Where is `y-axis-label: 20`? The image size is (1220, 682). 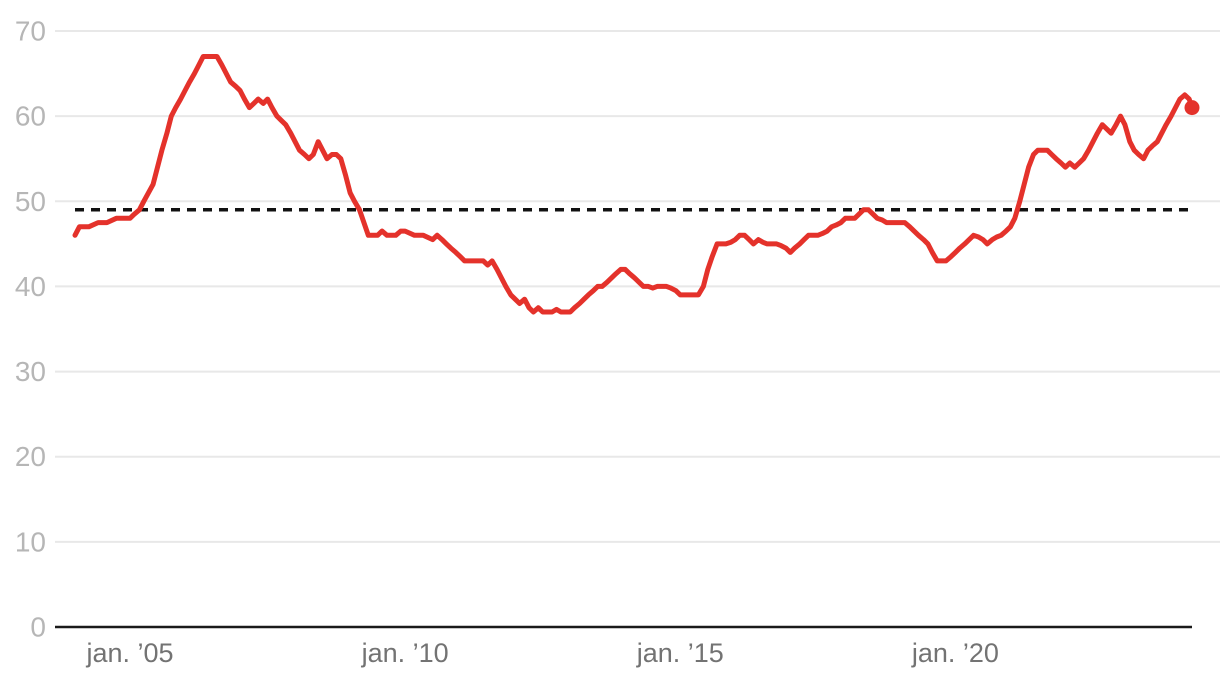
y-axis-label: 20 is located at coordinates (30, 456).